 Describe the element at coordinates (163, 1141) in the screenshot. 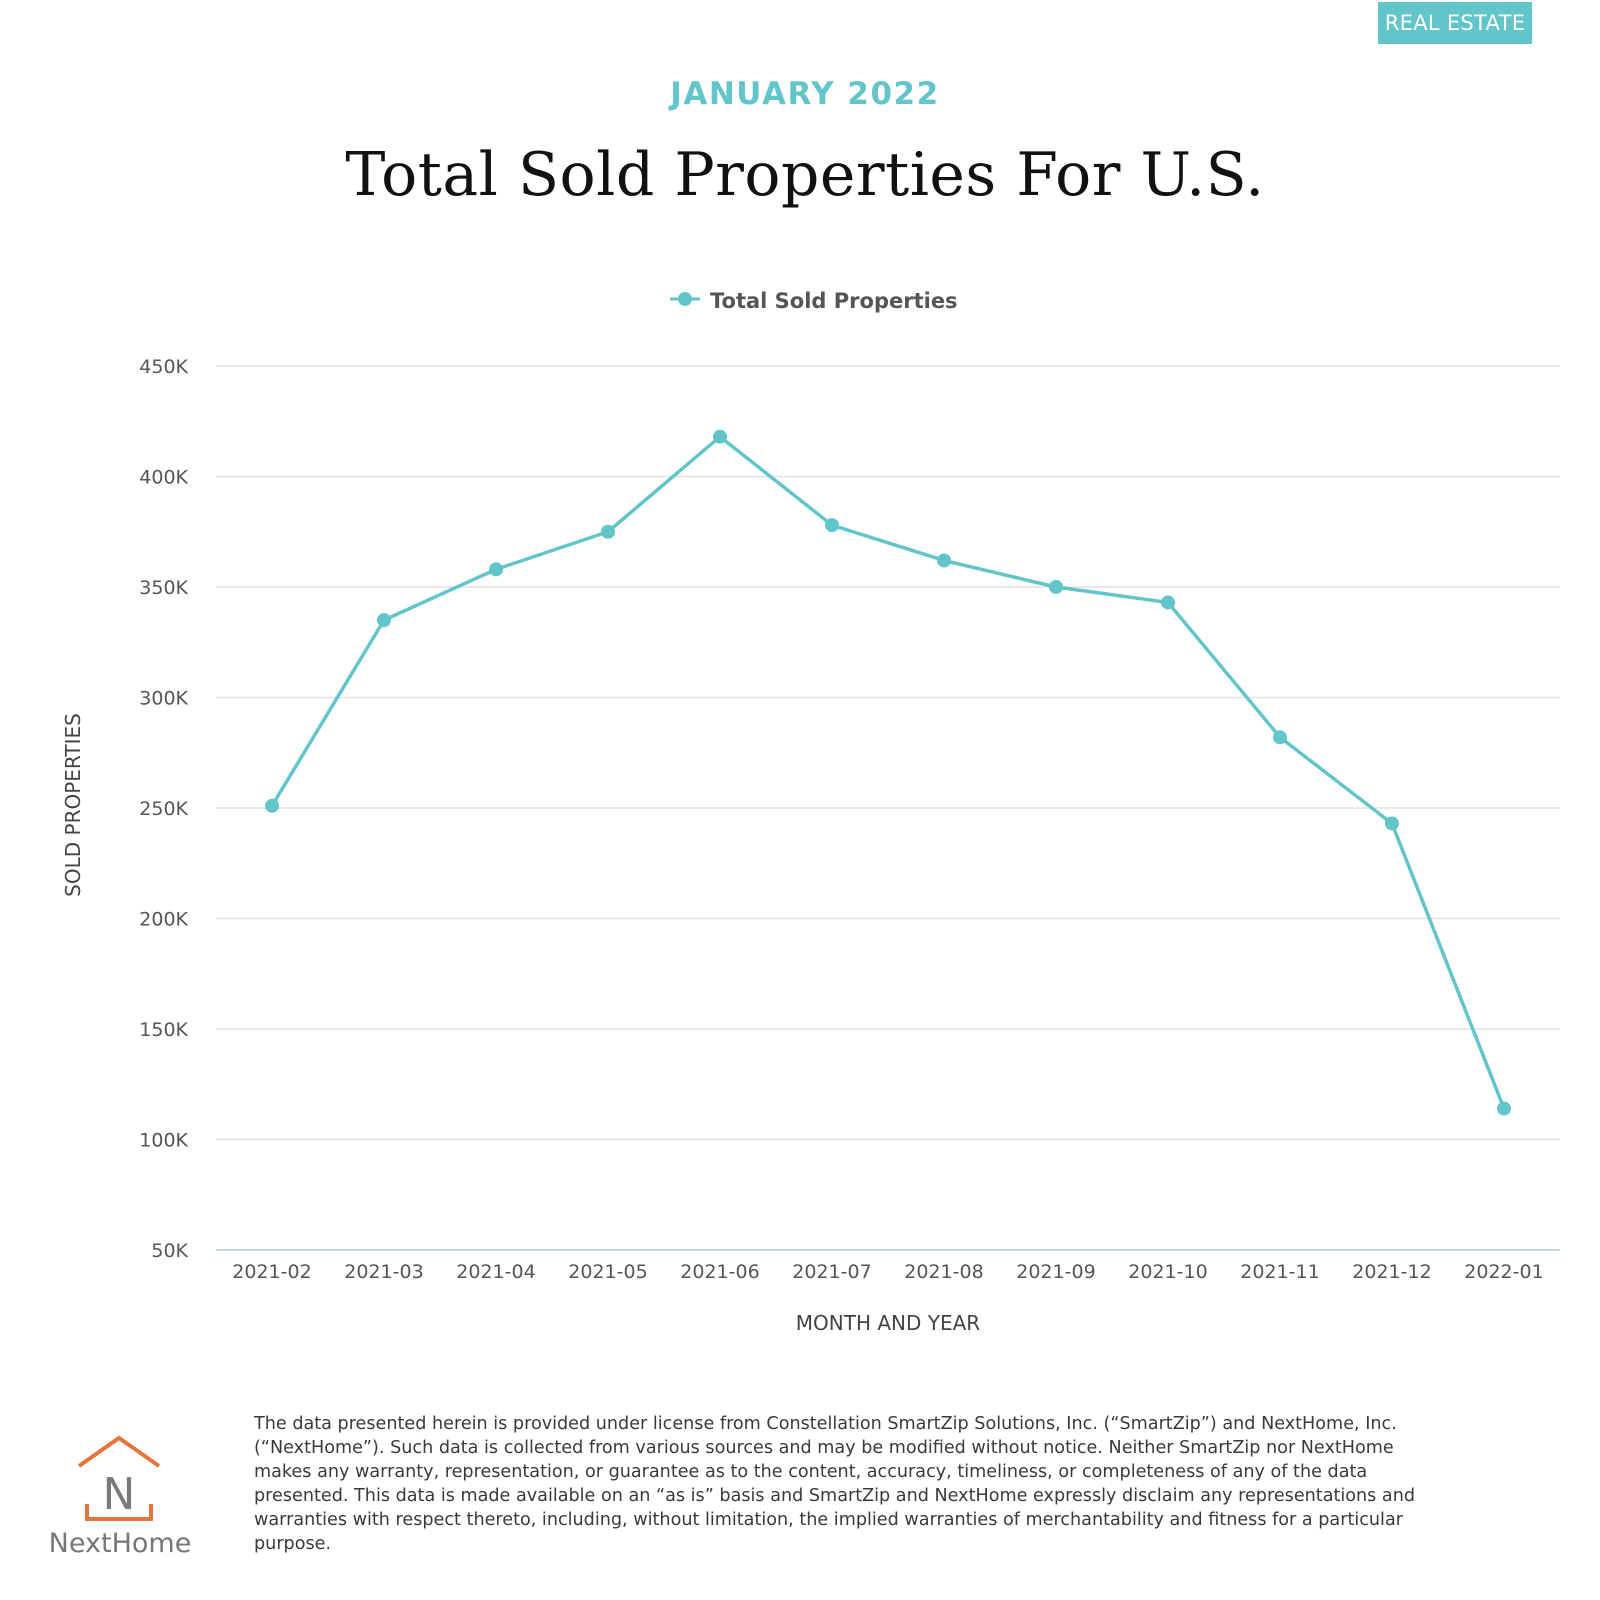

I see `y-tick-label: 100K` at that location.